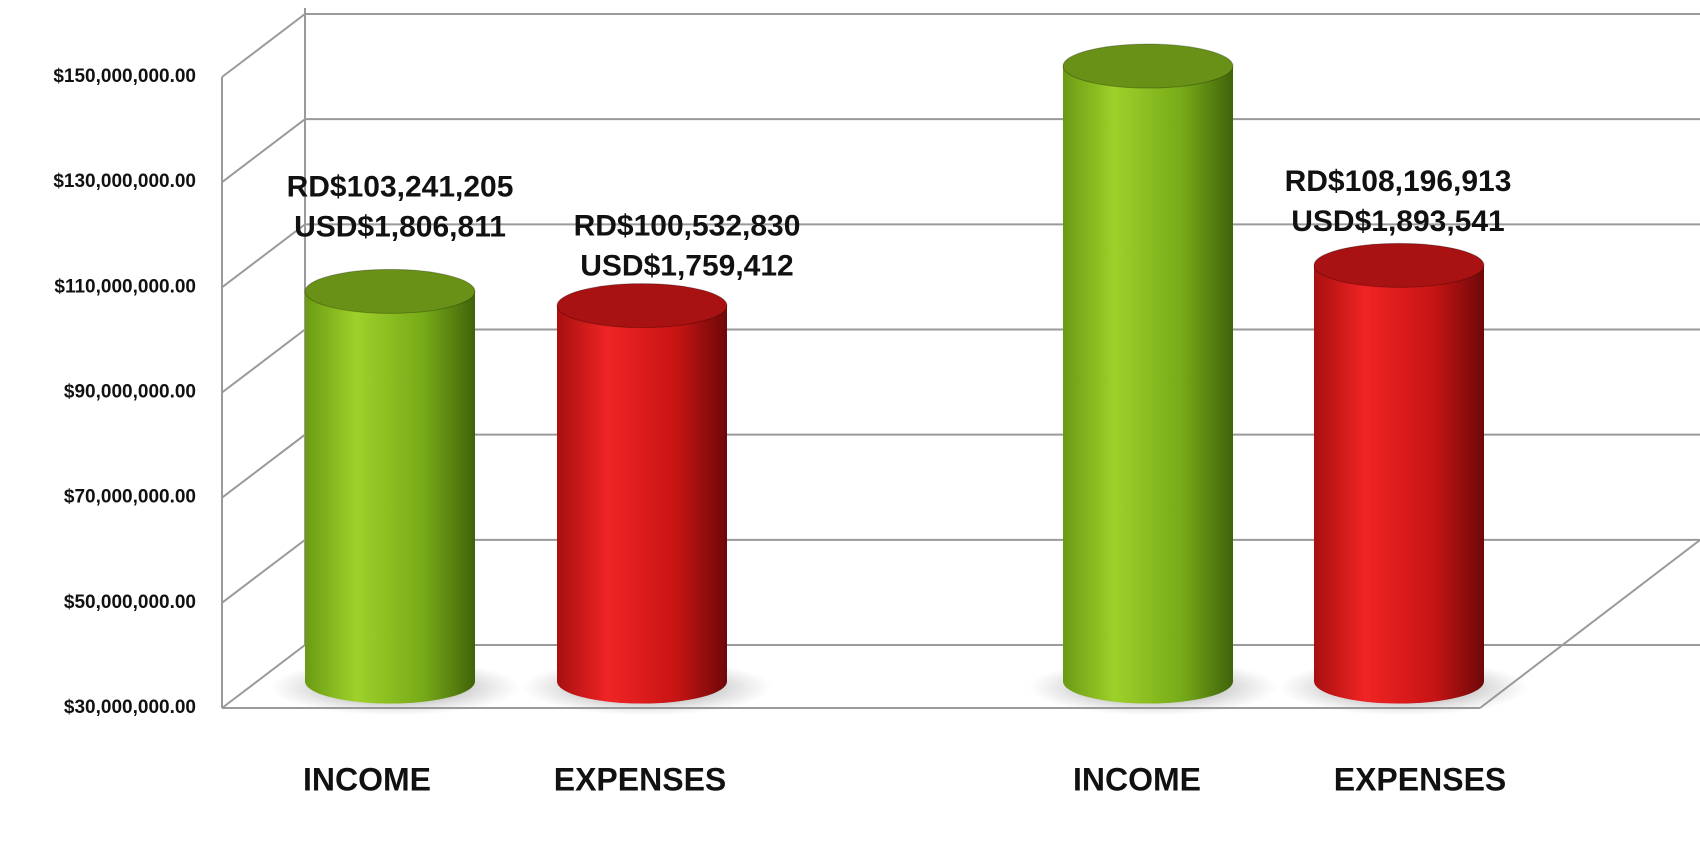 This screenshot has width=1700, height=862. I want to click on y-tick-label: $130,000,000.00, so click(124, 181).